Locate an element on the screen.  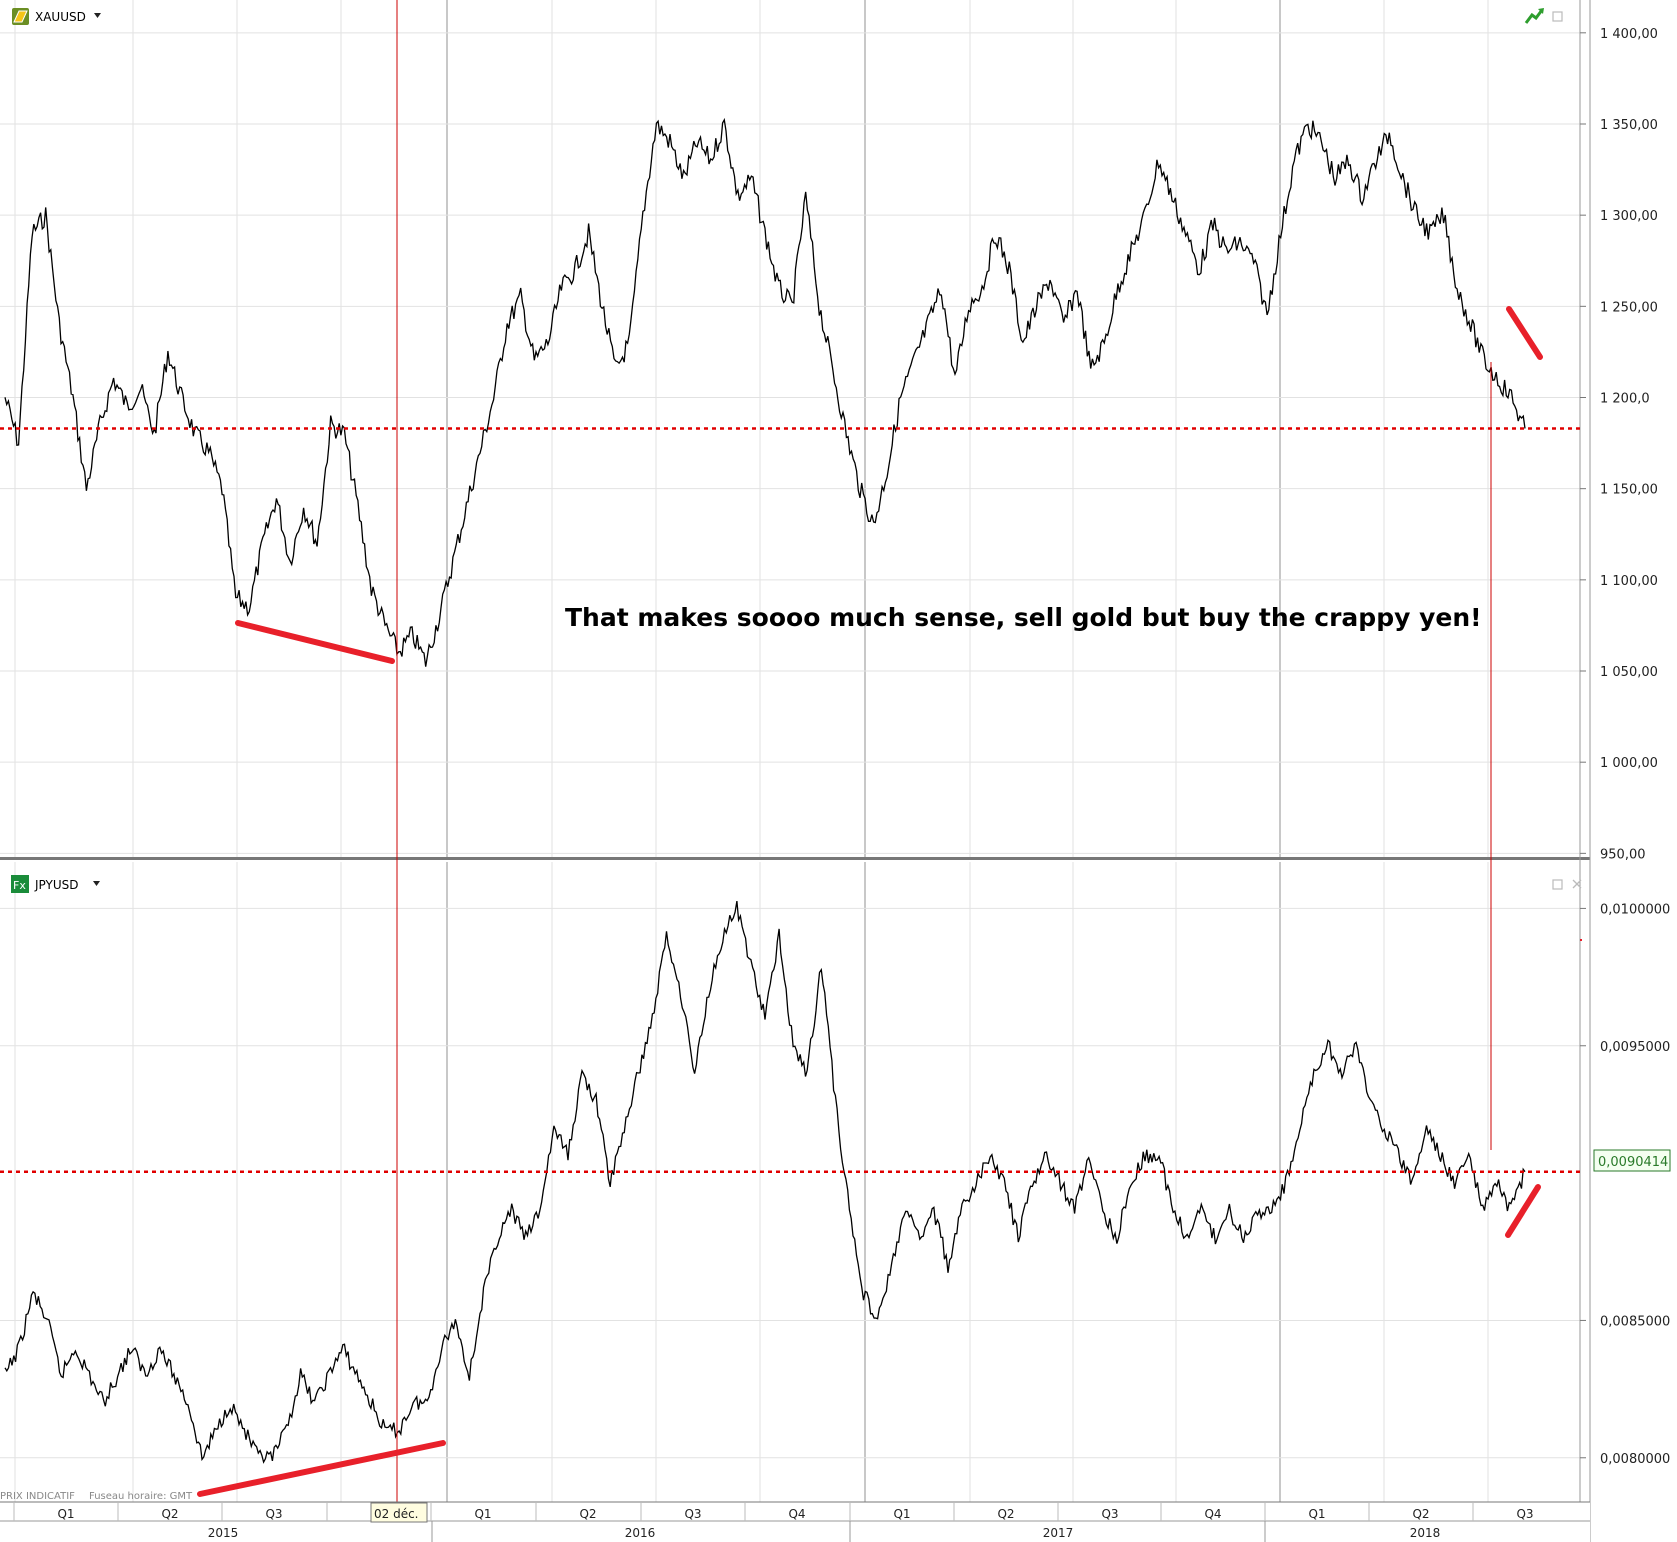
close-icon is located at coordinates (1577, 884).